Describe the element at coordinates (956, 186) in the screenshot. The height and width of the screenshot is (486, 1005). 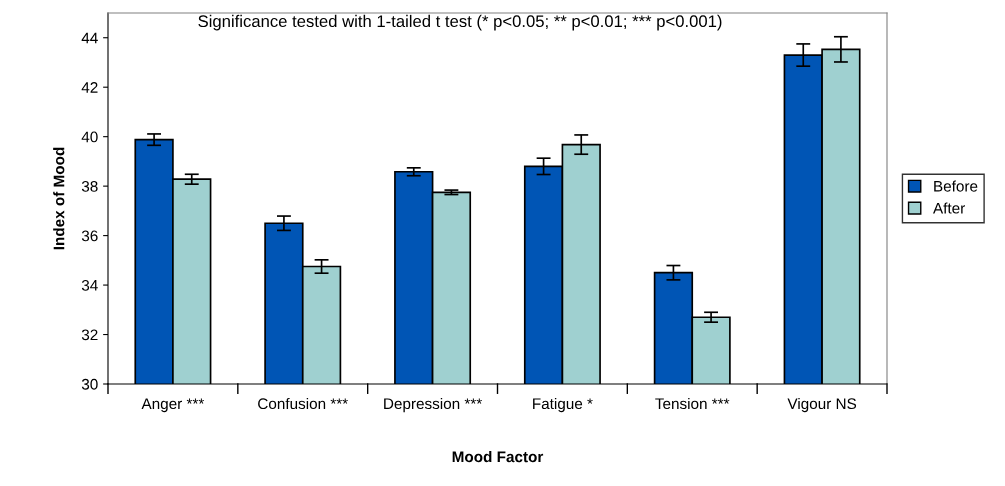
I see `legend-label: Before` at that location.